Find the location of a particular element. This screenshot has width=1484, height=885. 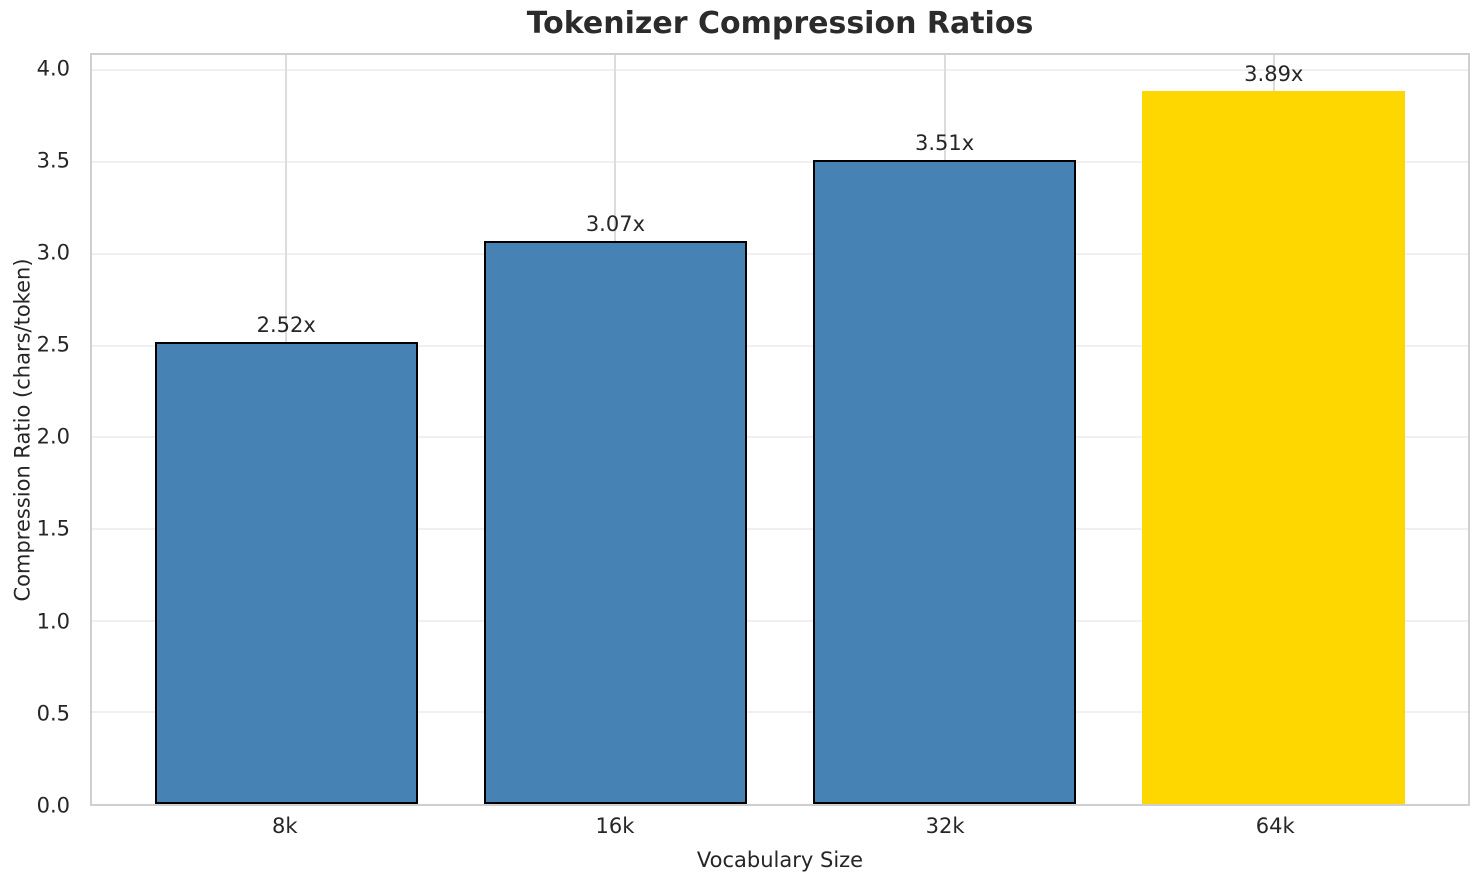

bar-32k is located at coordinates (944, 482).